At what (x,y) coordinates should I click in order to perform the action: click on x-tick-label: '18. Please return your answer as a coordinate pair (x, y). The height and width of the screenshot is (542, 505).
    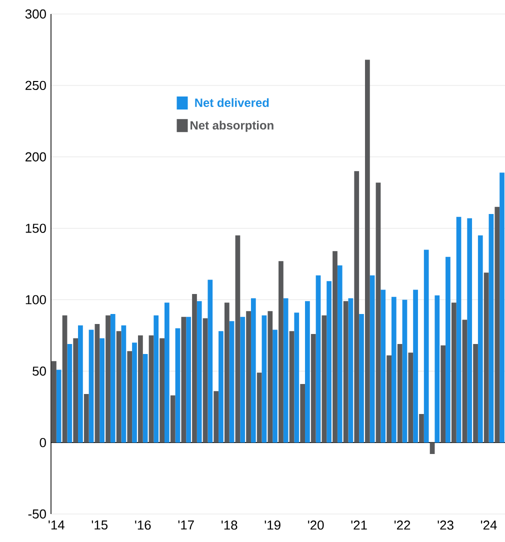
    Looking at the image, I should click on (229, 525).